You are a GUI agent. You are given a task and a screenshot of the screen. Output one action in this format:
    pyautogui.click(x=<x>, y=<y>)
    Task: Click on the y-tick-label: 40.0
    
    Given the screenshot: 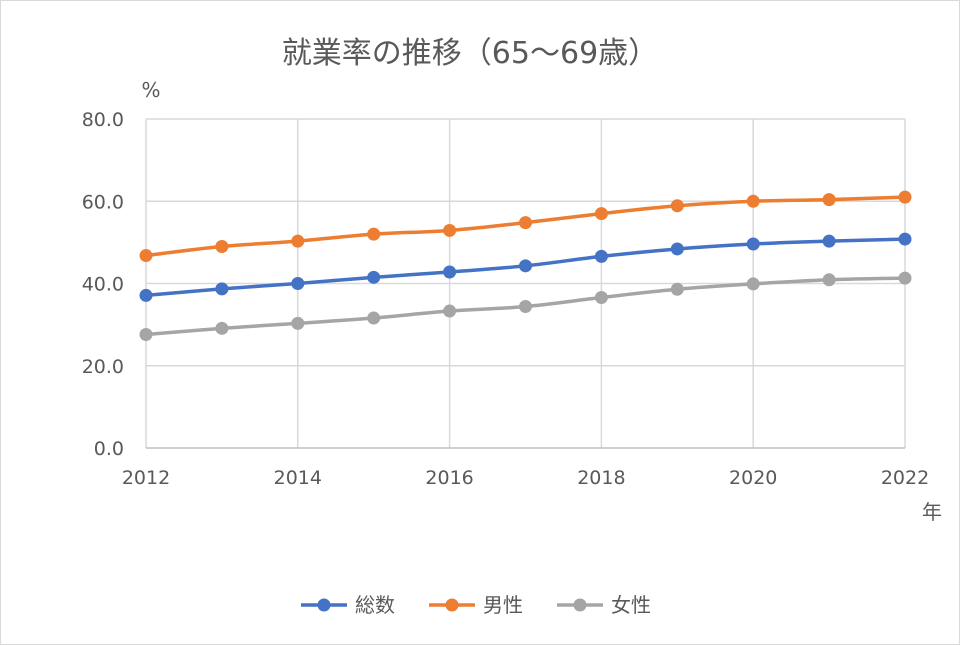 What is the action you would take?
    pyautogui.click(x=103, y=285)
    